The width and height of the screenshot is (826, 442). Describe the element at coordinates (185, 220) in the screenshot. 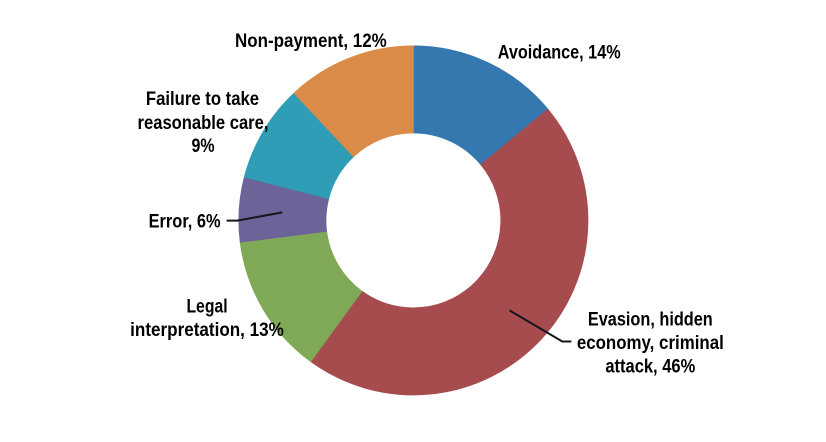

I see `svg-text: Error, 6%` at that location.